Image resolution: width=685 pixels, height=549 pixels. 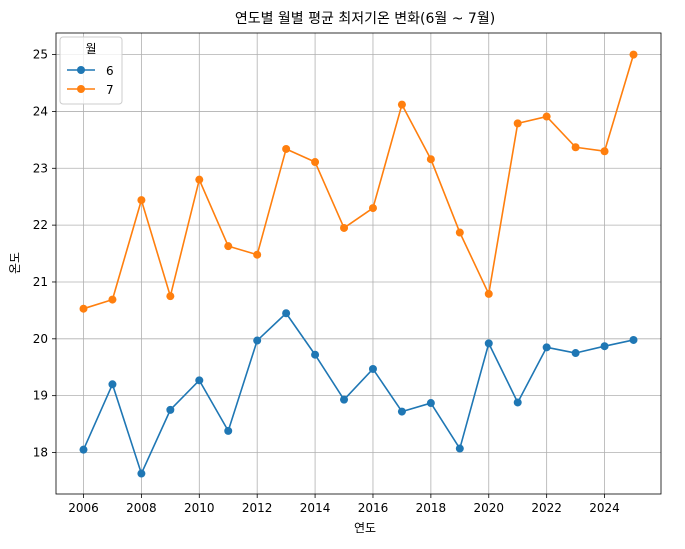 I want to click on x-tick-label: 2008, so click(x=141, y=508).